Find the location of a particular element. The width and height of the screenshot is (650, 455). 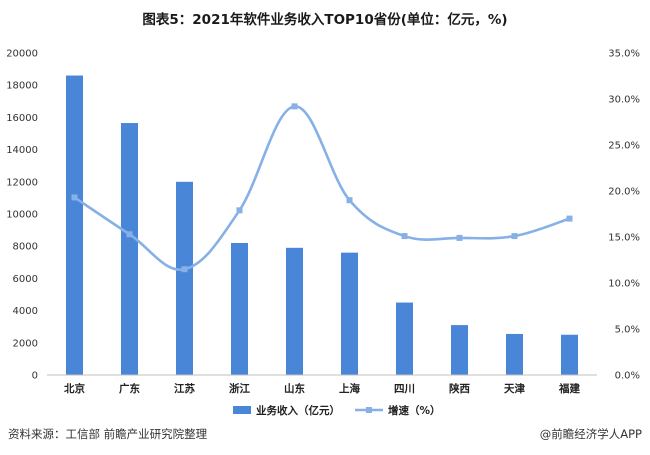

left-tick-label: 8000 is located at coordinates (25, 247).